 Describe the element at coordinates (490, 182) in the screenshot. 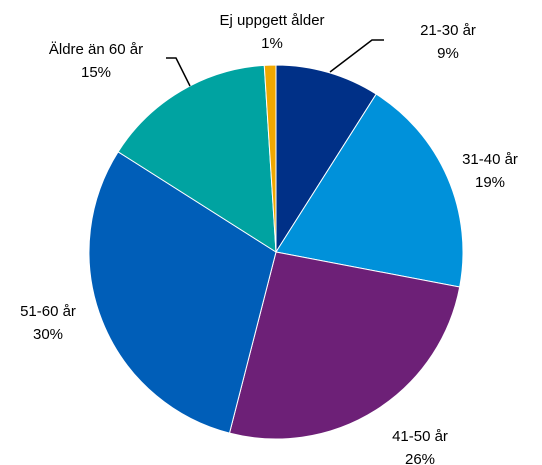

I see `slice-value-label: 19%` at that location.